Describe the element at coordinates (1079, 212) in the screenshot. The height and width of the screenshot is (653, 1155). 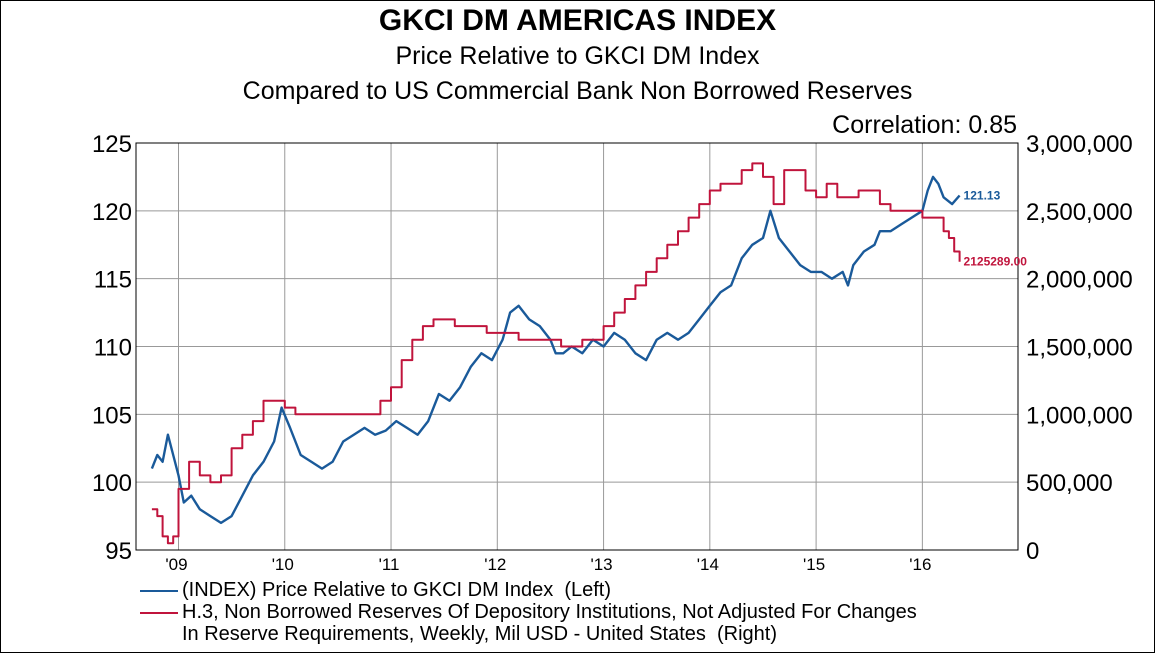
I see `right-tick-label: 2,500,000` at that location.